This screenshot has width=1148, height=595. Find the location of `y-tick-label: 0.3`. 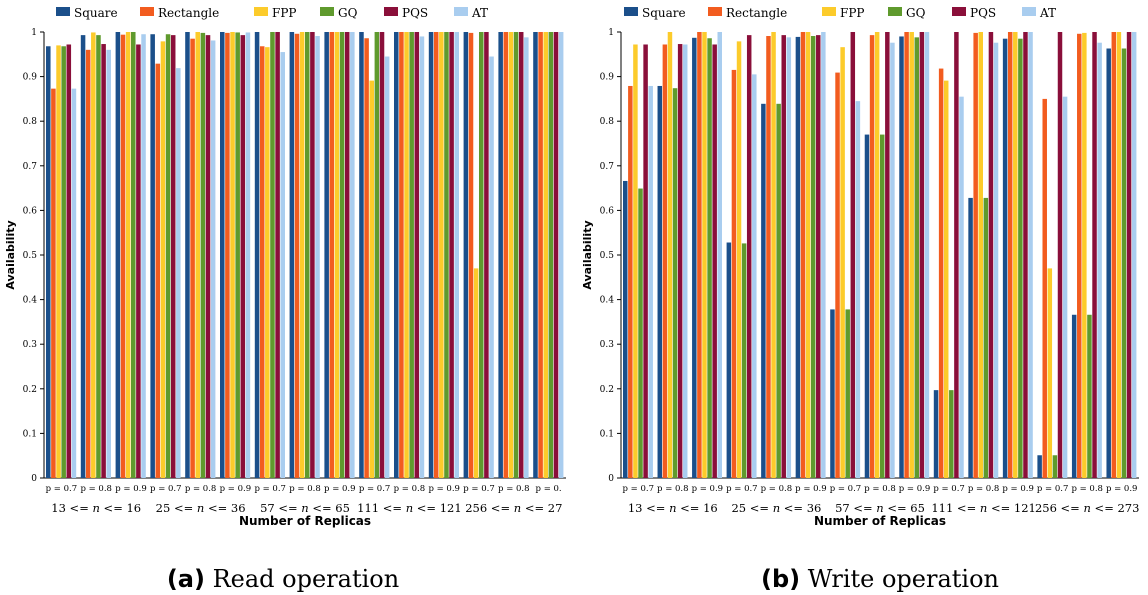

y-tick-label: 0.3 is located at coordinates (607, 345).